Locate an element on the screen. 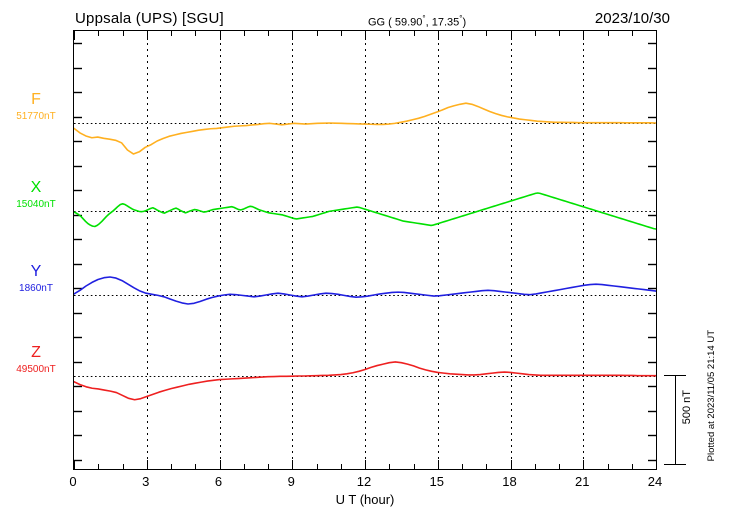 This screenshot has height=520, width=730. component-label-x: X 15040nT is located at coordinates (36, 195).